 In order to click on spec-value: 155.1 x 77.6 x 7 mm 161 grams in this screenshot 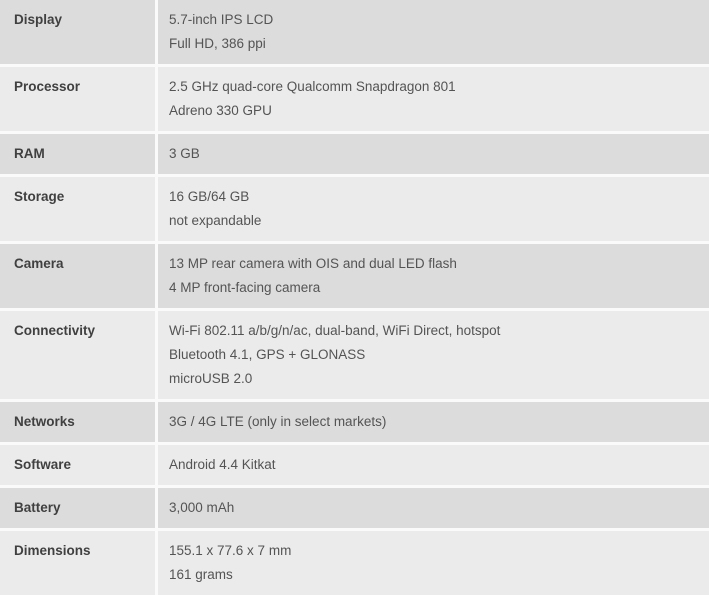, I will do `click(433, 563)`.